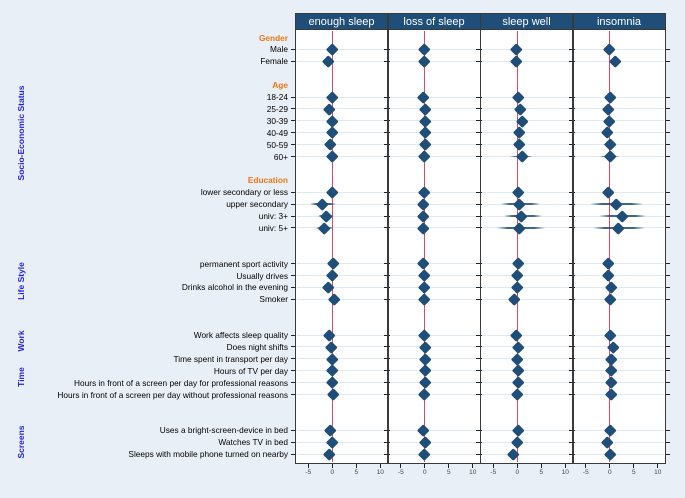 The image size is (685, 498). What do you see at coordinates (341, 22) in the screenshot?
I see `panel-header-enough-sleep: enough sleep` at bounding box center [341, 22].